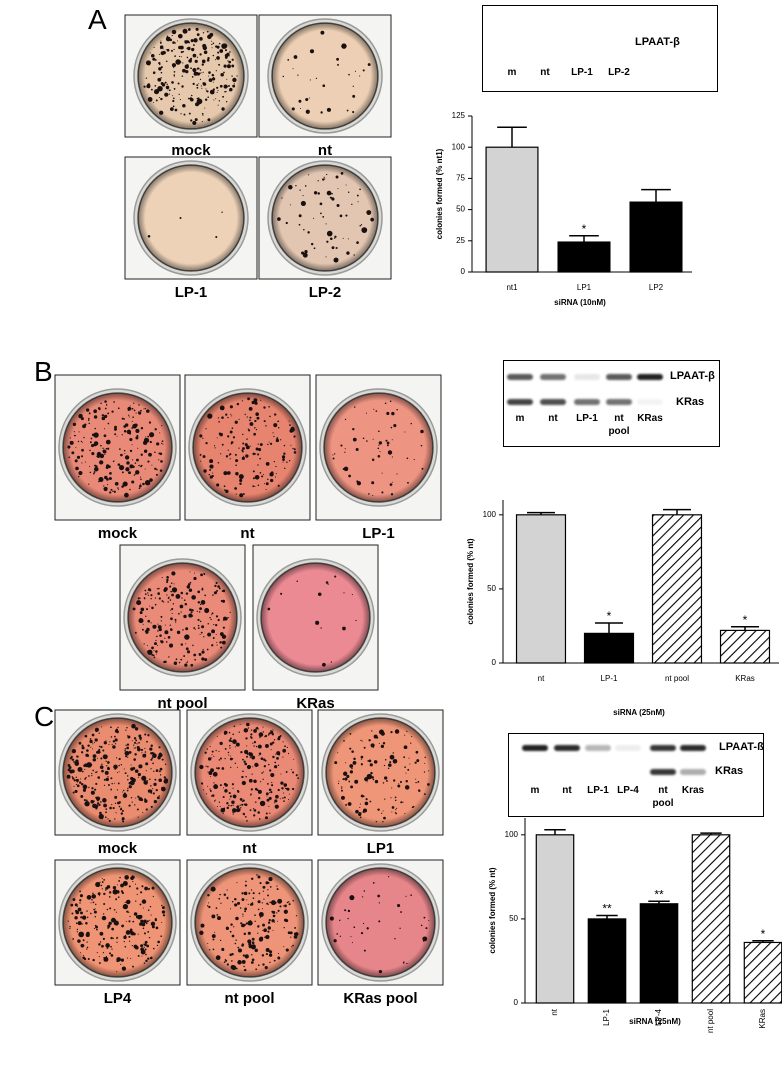 This screenshot has width=782, height=1092. Describe the element at coordinates (460, 209) in the screenshot. I see `y-tick-label: 50` at that location.